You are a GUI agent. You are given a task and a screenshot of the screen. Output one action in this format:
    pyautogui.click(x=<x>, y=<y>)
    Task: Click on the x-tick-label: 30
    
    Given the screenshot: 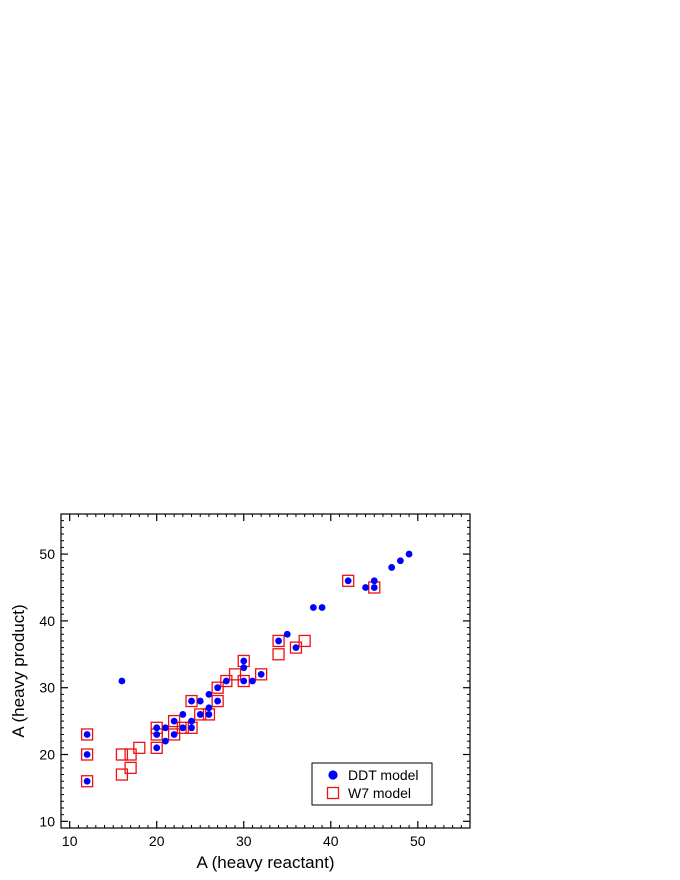 What is the action you would take?
    pyautogui.click(x=244, y=841)
    